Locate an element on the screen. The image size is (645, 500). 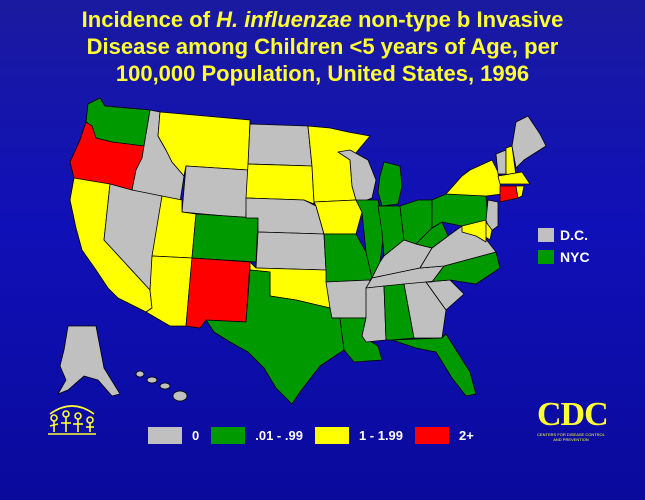
state-GA is located at coordinates (425, 310).